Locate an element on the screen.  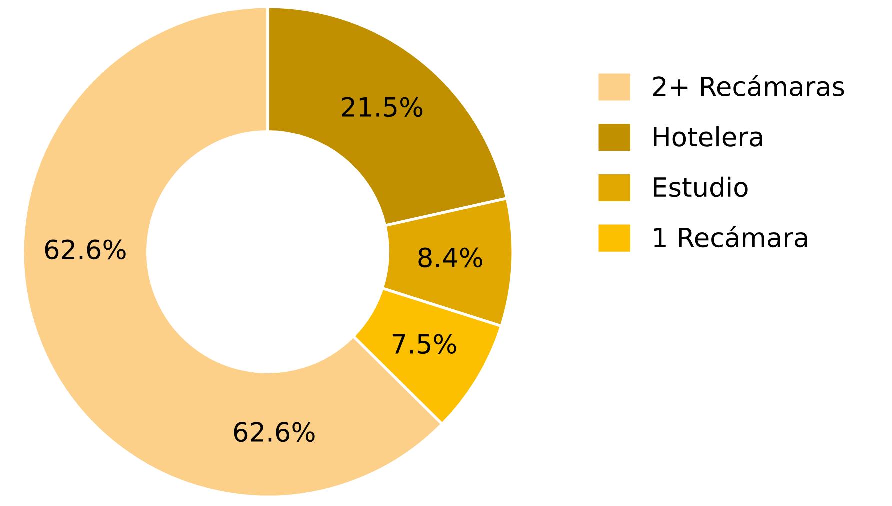
data-label: 8.4% is located at coordinates (450, 258).